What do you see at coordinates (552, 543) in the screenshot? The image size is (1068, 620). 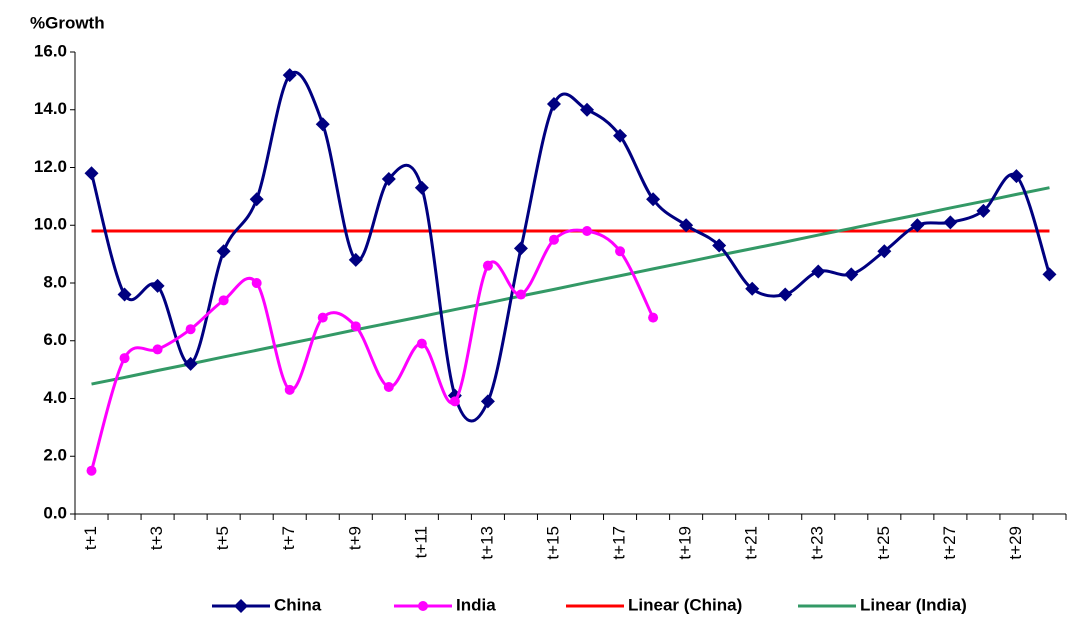 I see `x-tick-label: t+15` at bounding box center [552, 543].